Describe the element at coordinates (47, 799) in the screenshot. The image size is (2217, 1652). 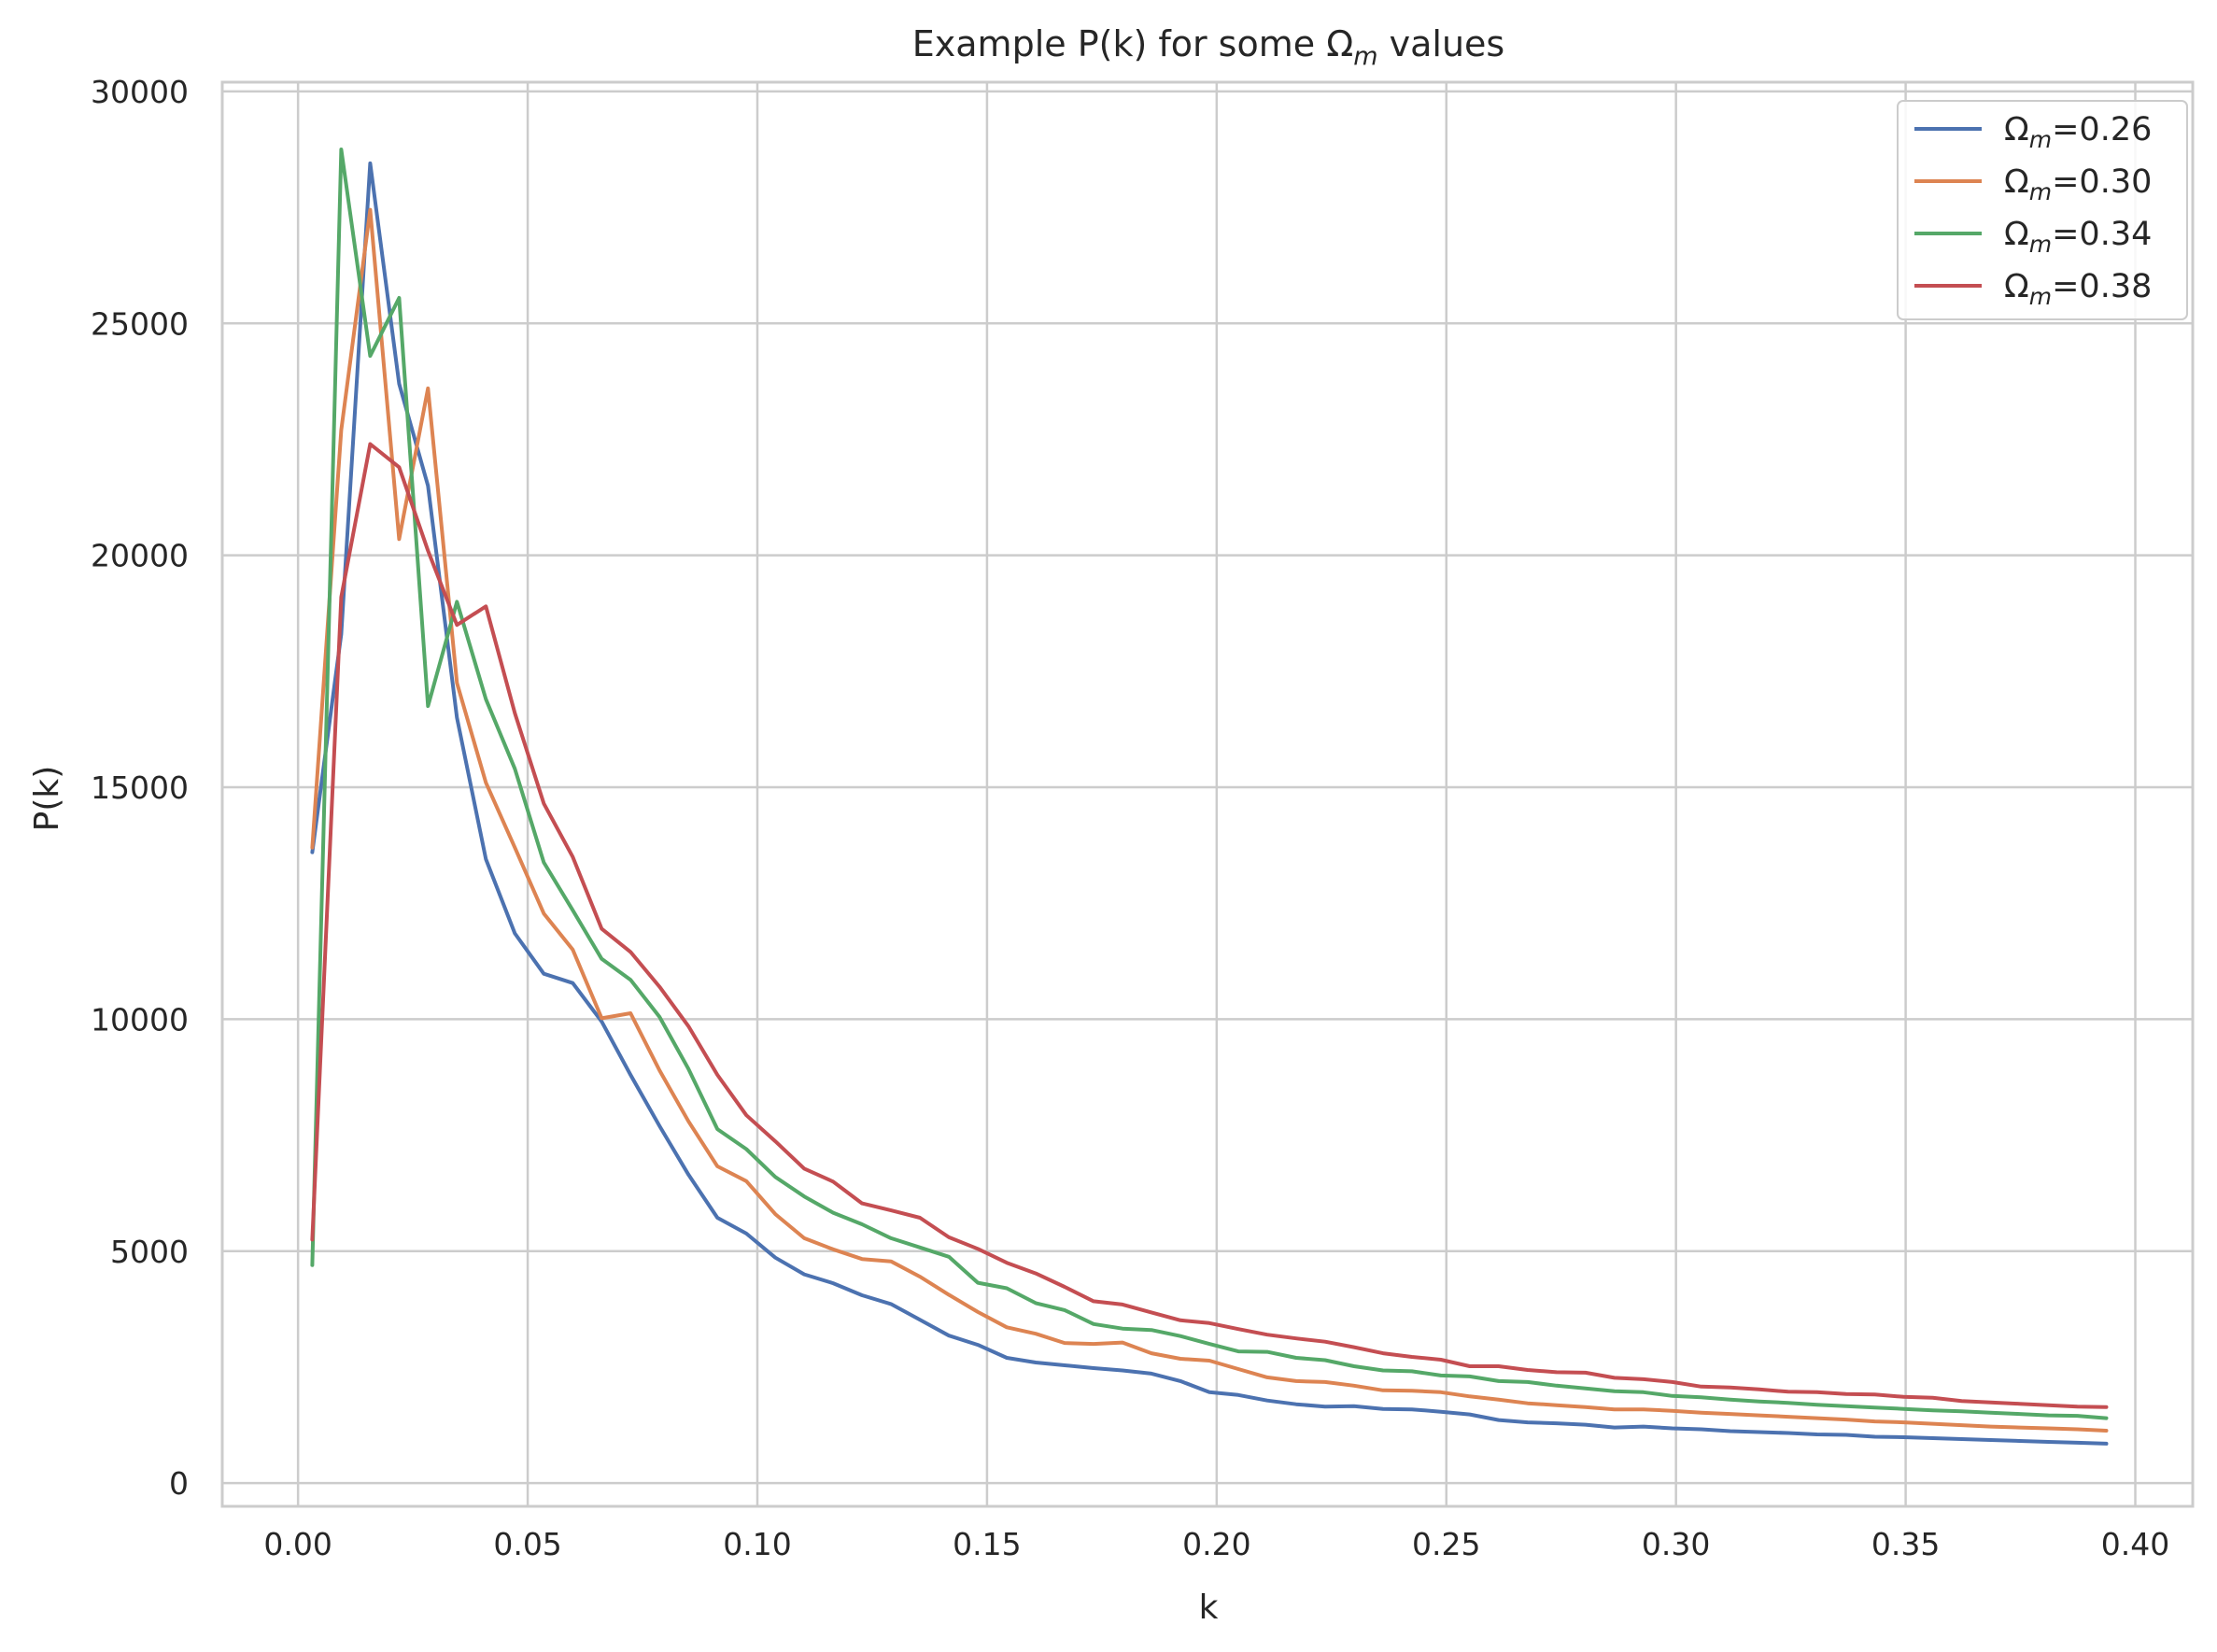
I see `y-axis-label: P(k)` at that location.